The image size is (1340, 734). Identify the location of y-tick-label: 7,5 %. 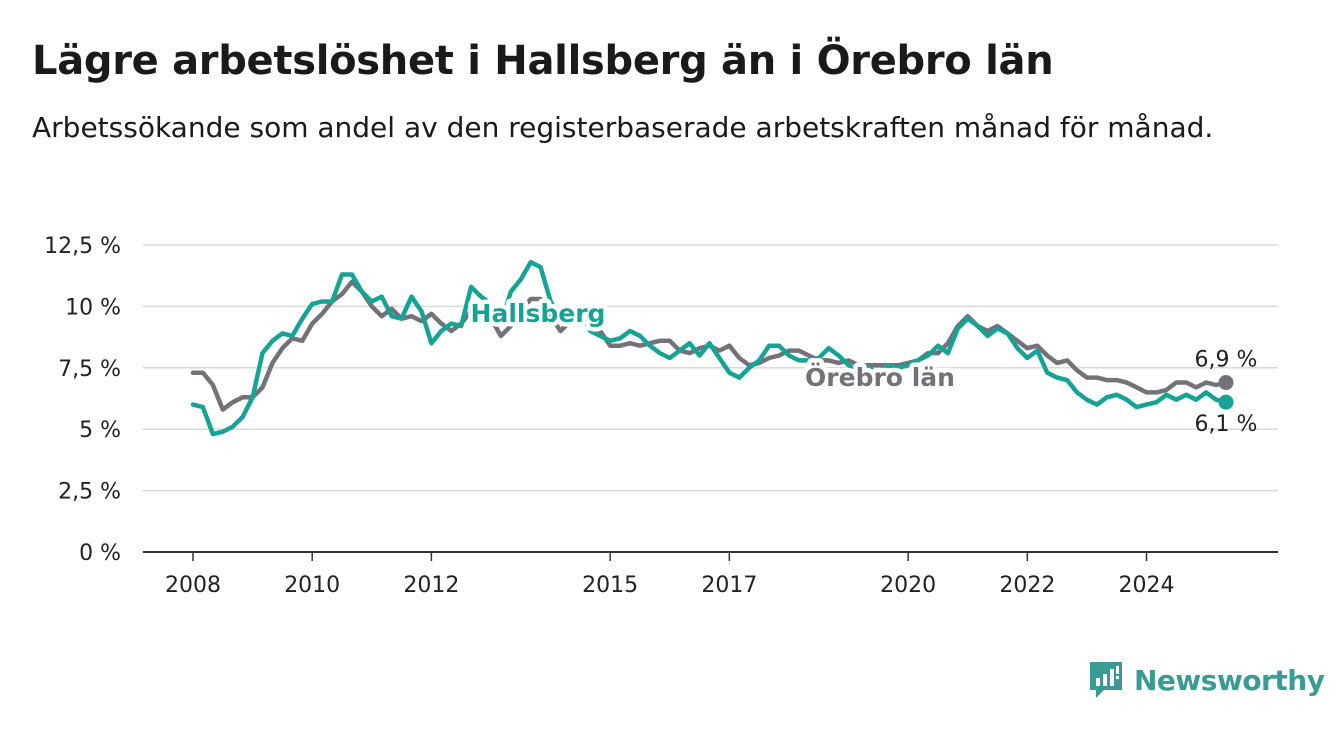
(89, 369).